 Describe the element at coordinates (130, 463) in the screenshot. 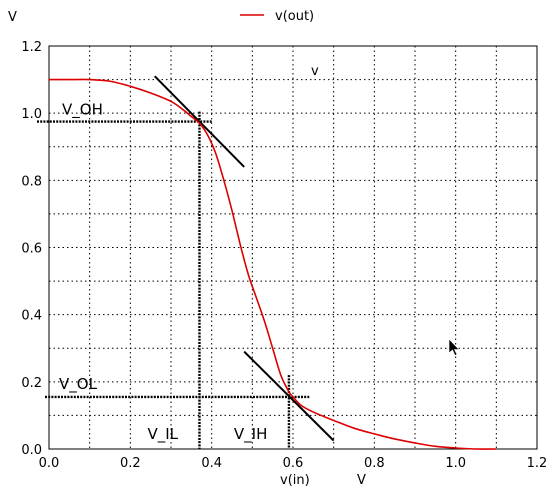

I see `x-tick-label: 0.2` at that location.